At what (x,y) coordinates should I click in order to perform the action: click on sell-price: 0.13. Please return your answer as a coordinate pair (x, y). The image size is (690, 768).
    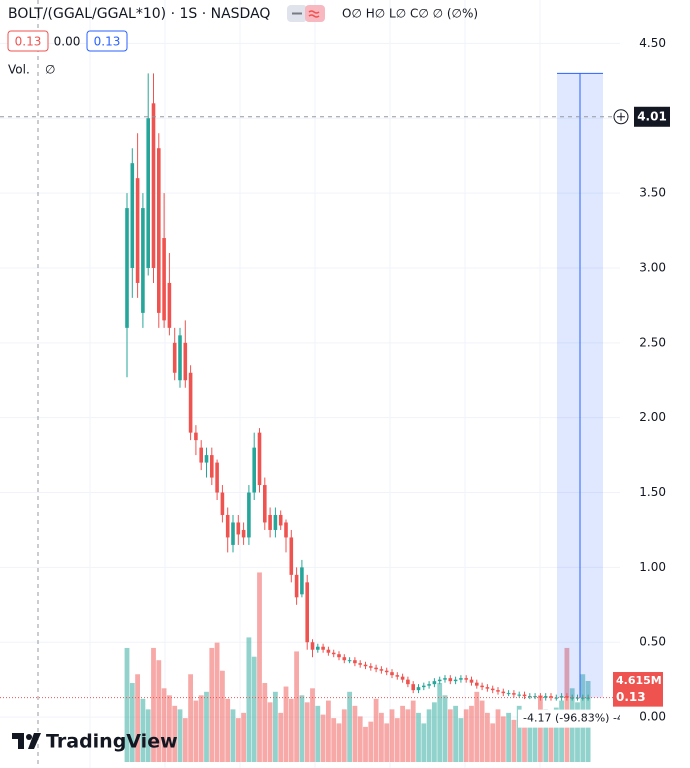
    Looking at the image, I should click on (28, 42).